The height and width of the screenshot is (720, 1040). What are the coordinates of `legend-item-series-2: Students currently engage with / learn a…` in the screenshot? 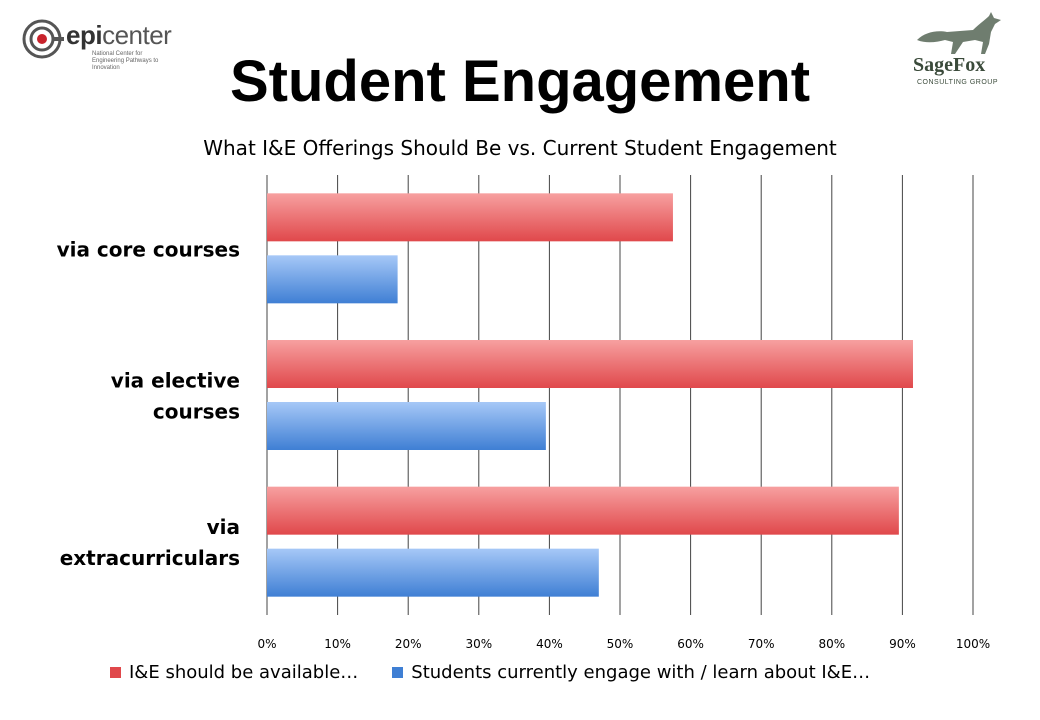 It's located at (631, 672).